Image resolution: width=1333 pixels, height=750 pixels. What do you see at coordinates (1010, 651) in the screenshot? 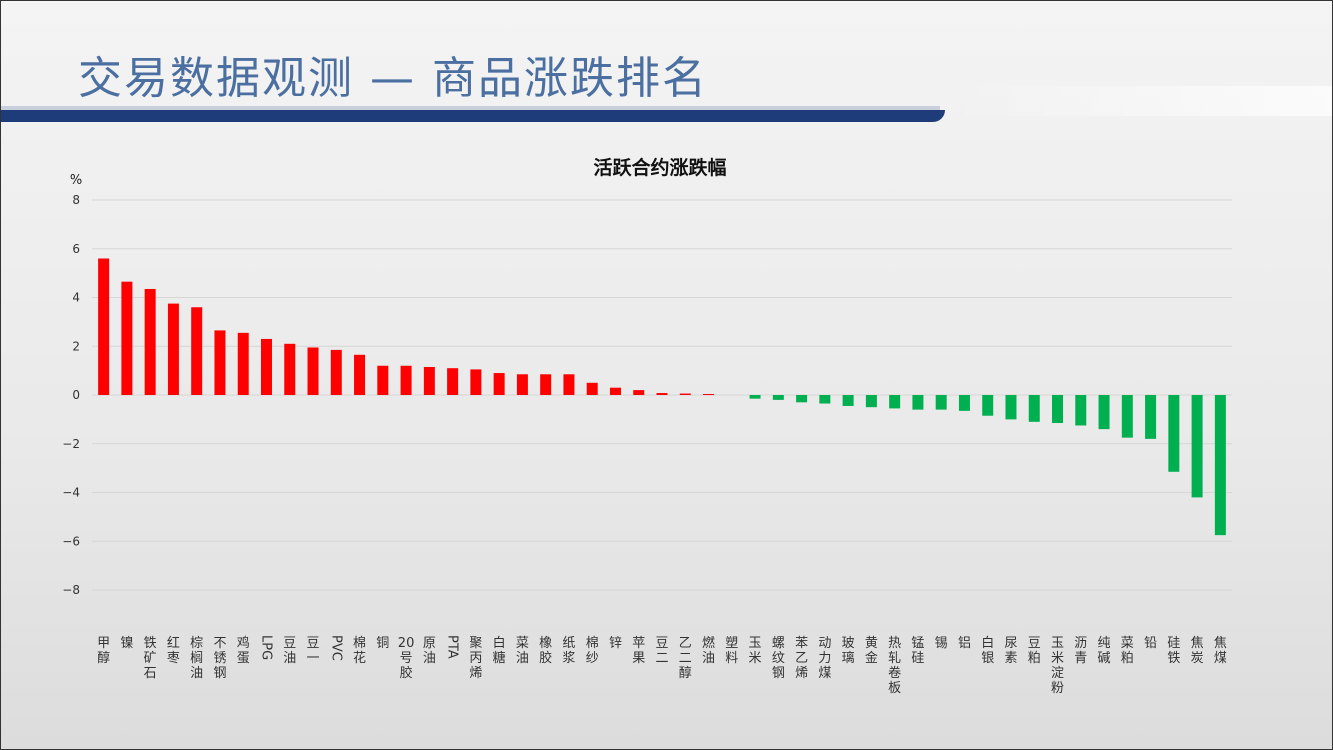
I see `category-label-39: 尿素` at bounding box center [1010, 651].